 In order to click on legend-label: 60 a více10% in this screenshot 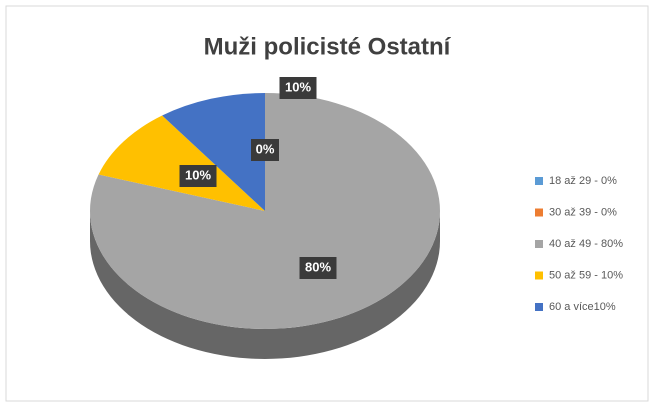, I will do `click(582, 307)`.